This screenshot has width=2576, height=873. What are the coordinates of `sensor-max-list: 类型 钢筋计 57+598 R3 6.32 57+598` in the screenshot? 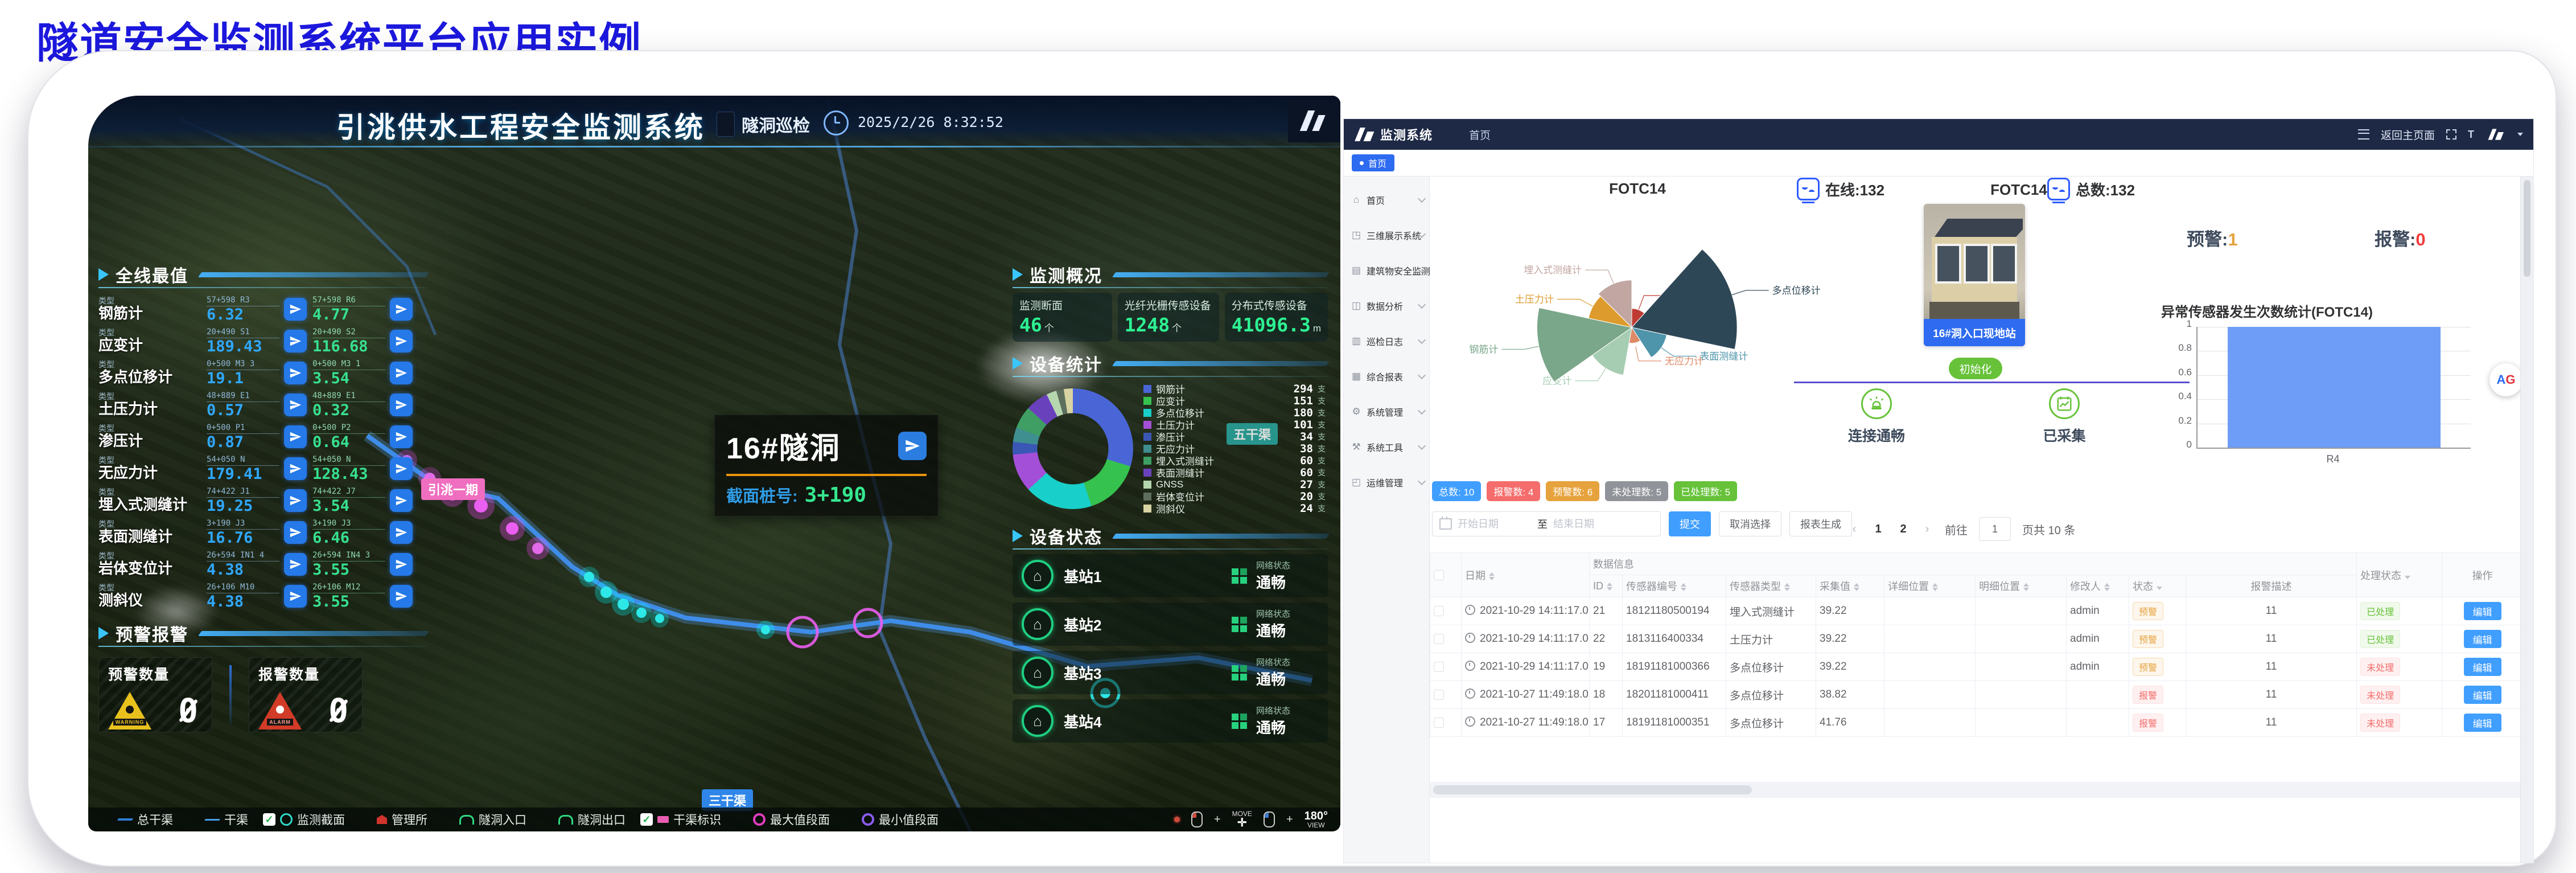 It's located at (263, 453).